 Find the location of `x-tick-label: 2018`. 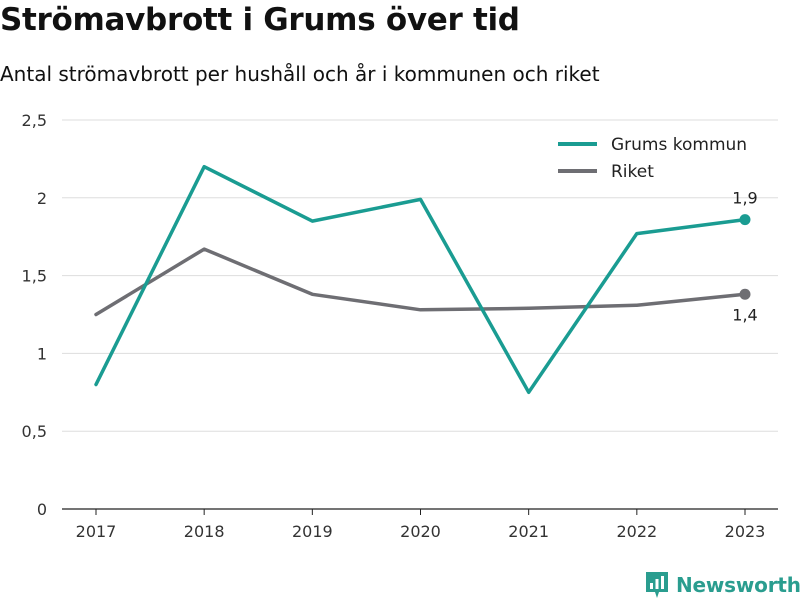

x-tick-label: 2018 is located at coordinates (204, 531).